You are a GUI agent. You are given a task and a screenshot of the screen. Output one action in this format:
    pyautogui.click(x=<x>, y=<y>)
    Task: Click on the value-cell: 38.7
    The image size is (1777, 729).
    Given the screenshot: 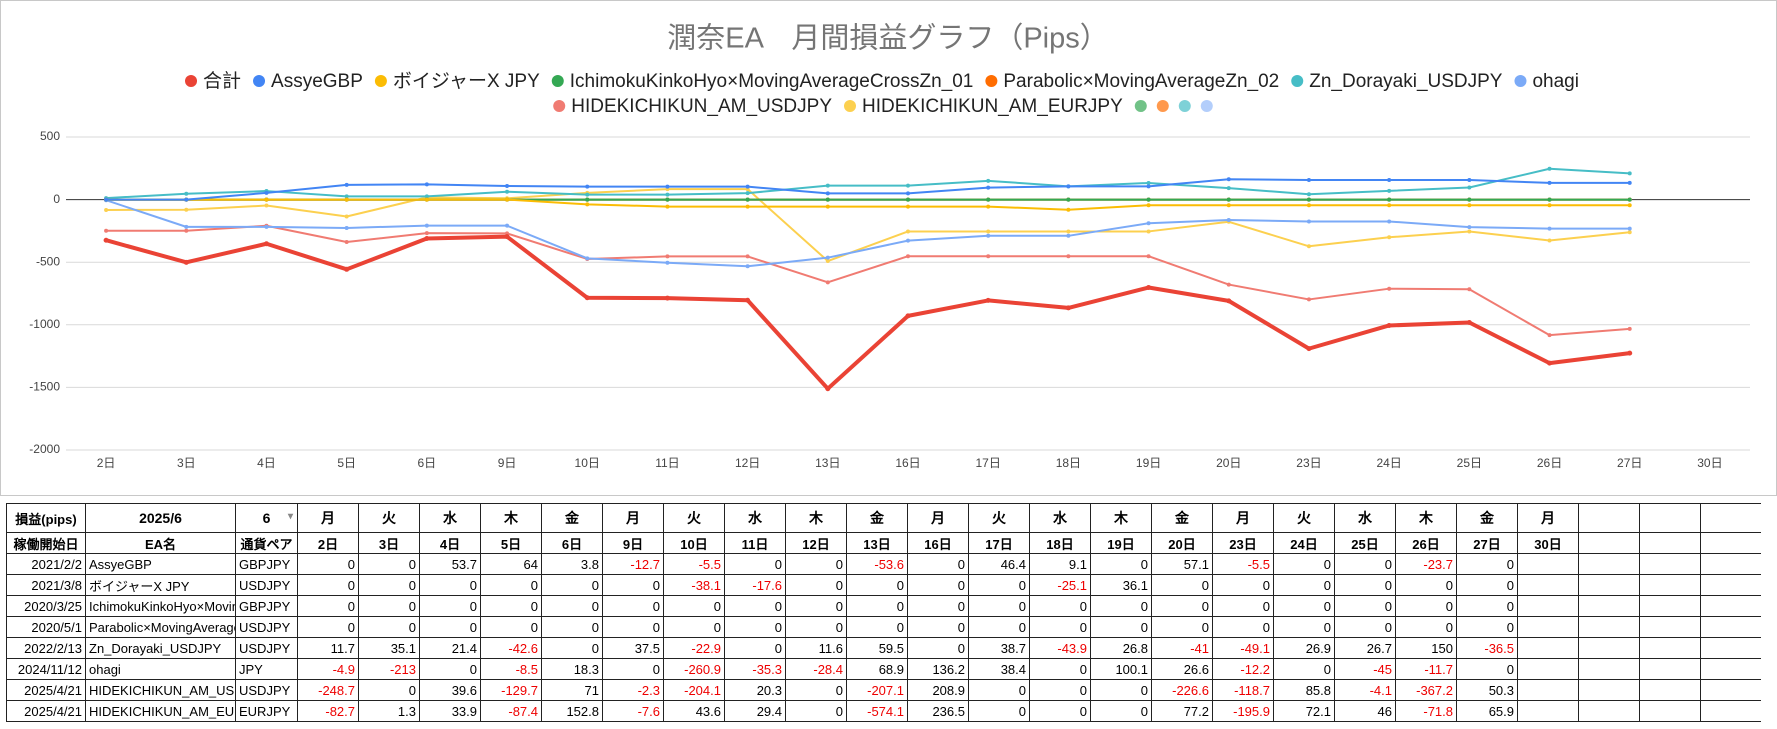 What is the action you would take?
    pyautogui.click(x=999, y=648)
    